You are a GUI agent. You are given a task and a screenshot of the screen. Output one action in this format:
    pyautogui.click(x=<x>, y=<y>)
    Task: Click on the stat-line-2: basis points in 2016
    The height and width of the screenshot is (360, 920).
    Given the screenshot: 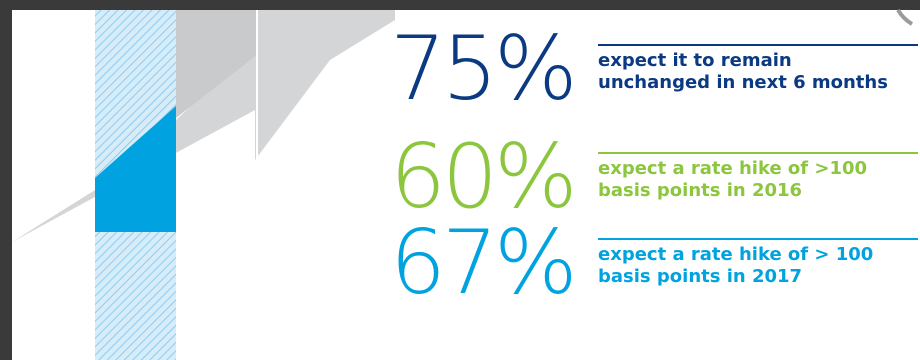 What is the action you would take?
    pyautogui.click(x=700, y=190)
    